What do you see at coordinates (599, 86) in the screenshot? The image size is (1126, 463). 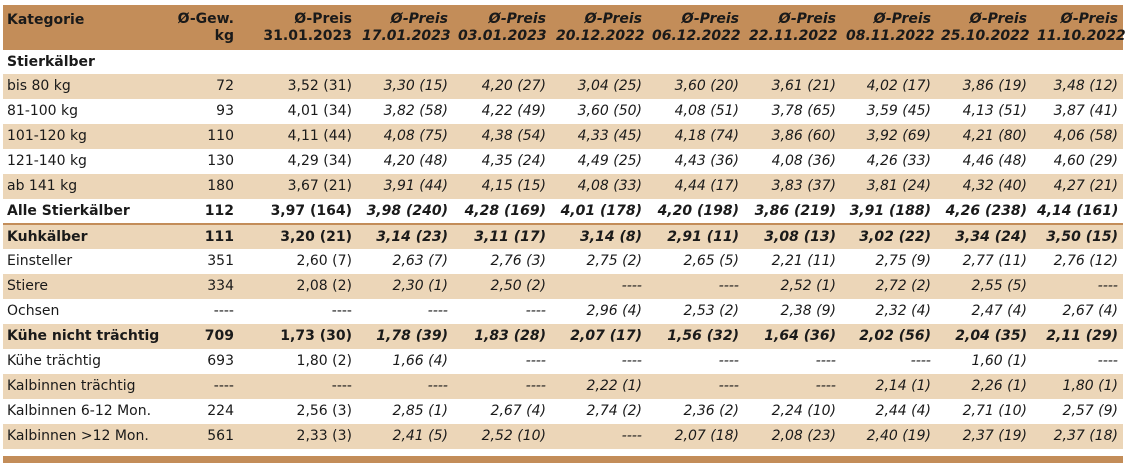 I see `row-price-3: 3,04 (25)` at bounding box center [599, 86].